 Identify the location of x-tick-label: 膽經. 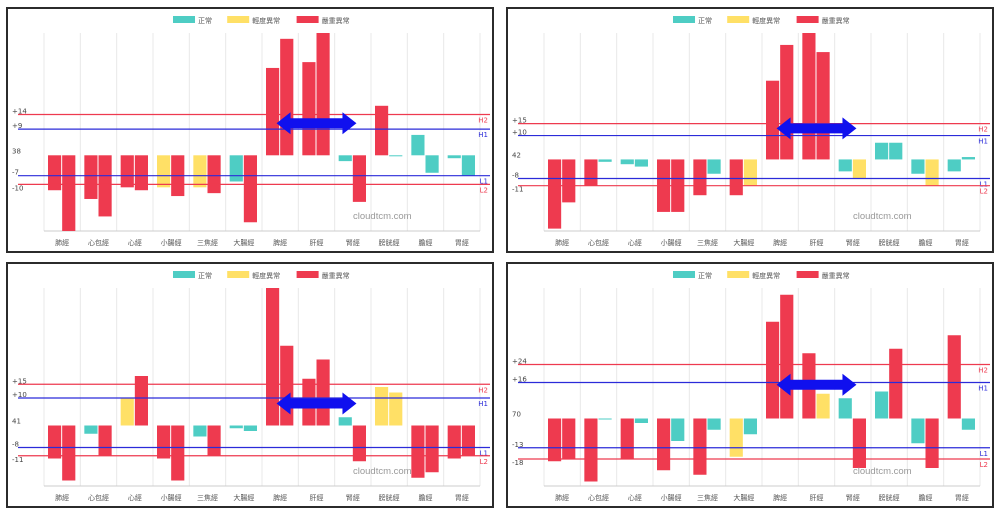
(426, 242).